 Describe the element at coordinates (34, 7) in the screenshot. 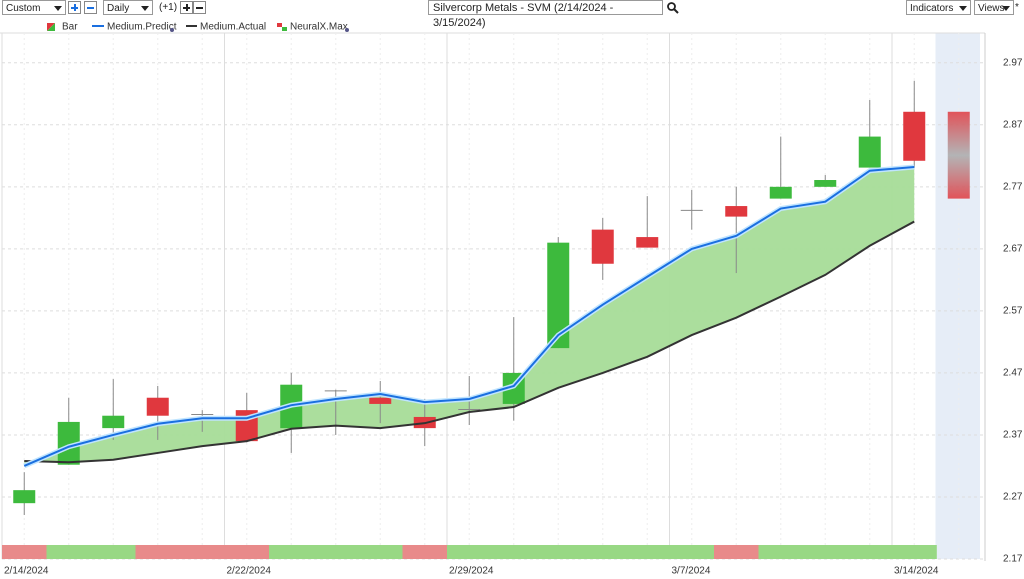

I see `range-select: Custom` at that location.